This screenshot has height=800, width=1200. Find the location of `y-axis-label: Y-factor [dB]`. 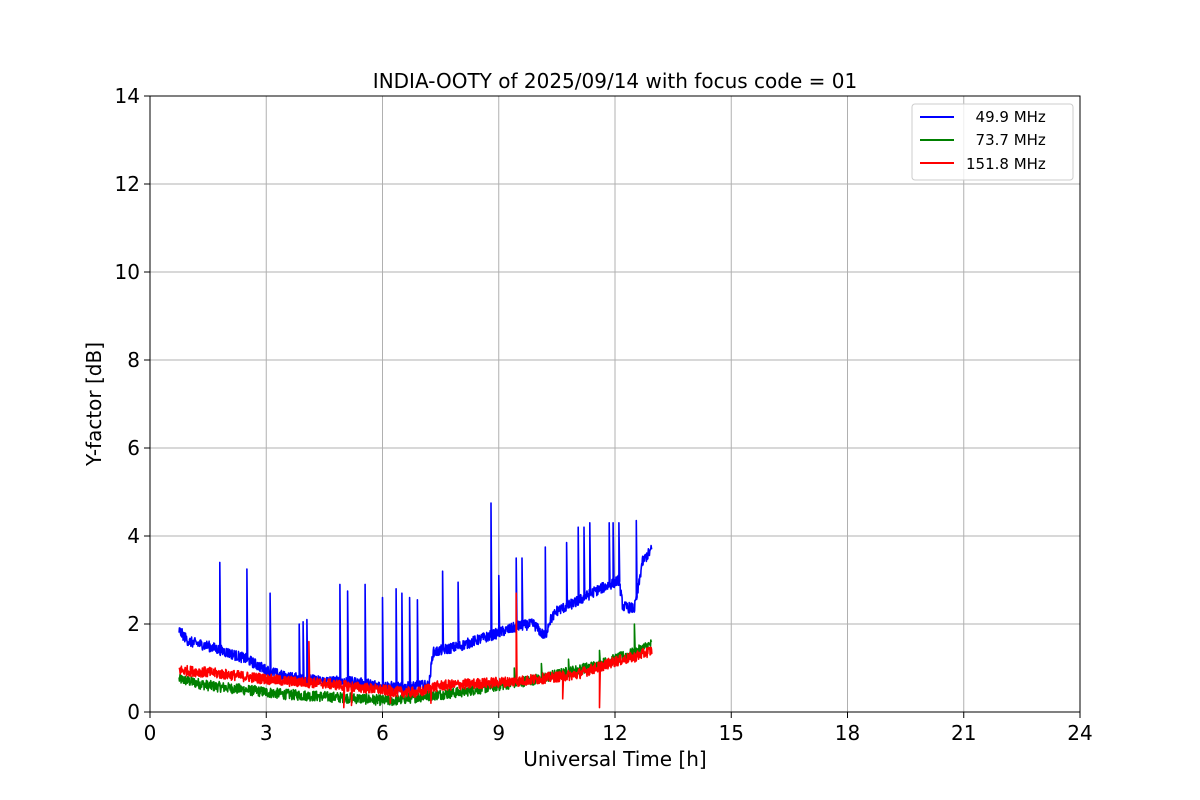

y-axis-label: Y-factor [dB] is located at coordinates (94, 404).